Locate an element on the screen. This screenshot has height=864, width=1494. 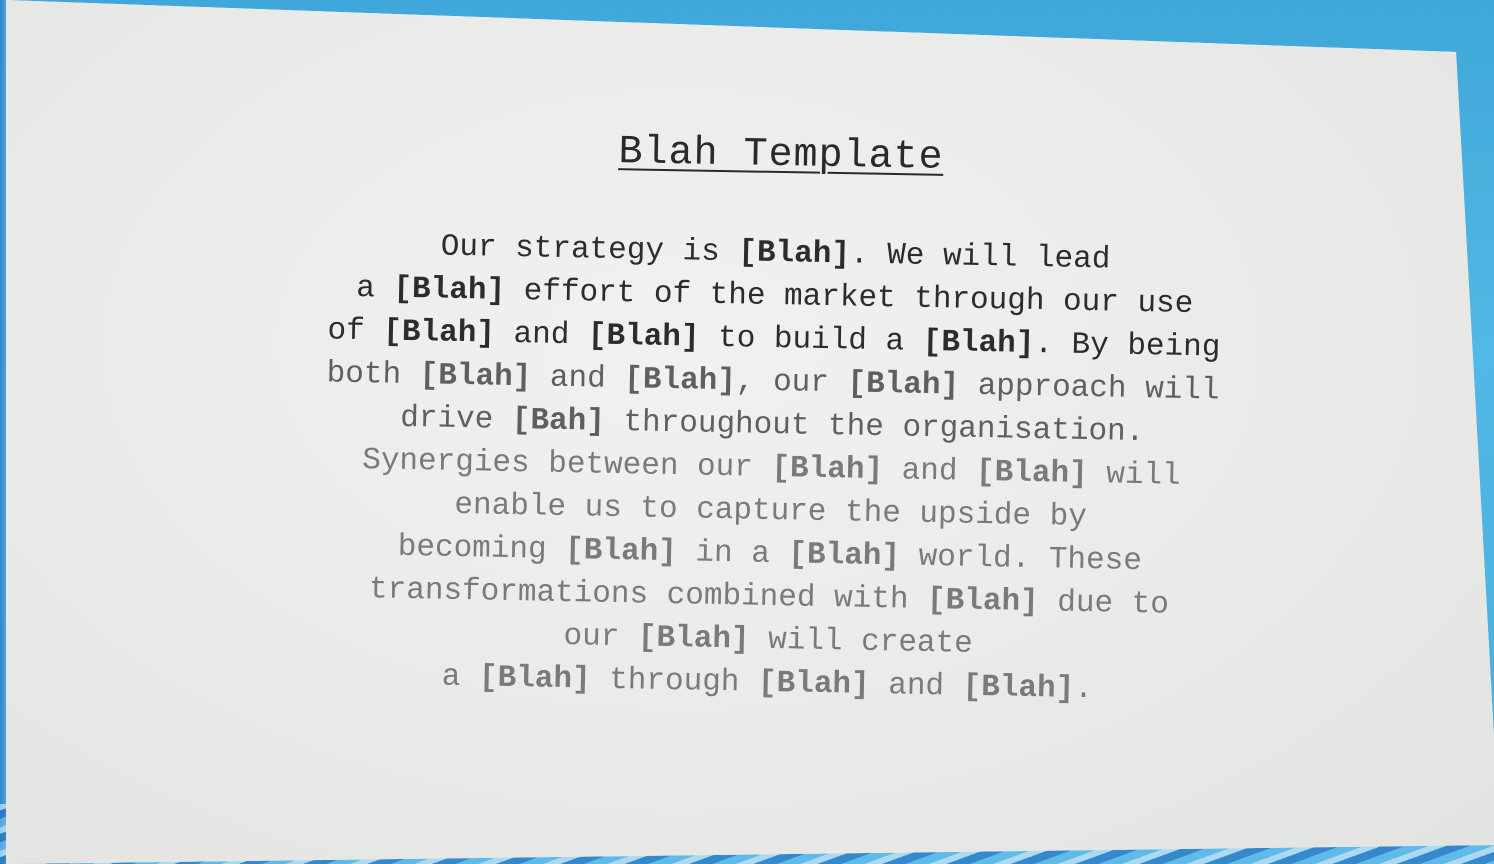
body-text-segment: approach will is located at coordinates (1089, 388).